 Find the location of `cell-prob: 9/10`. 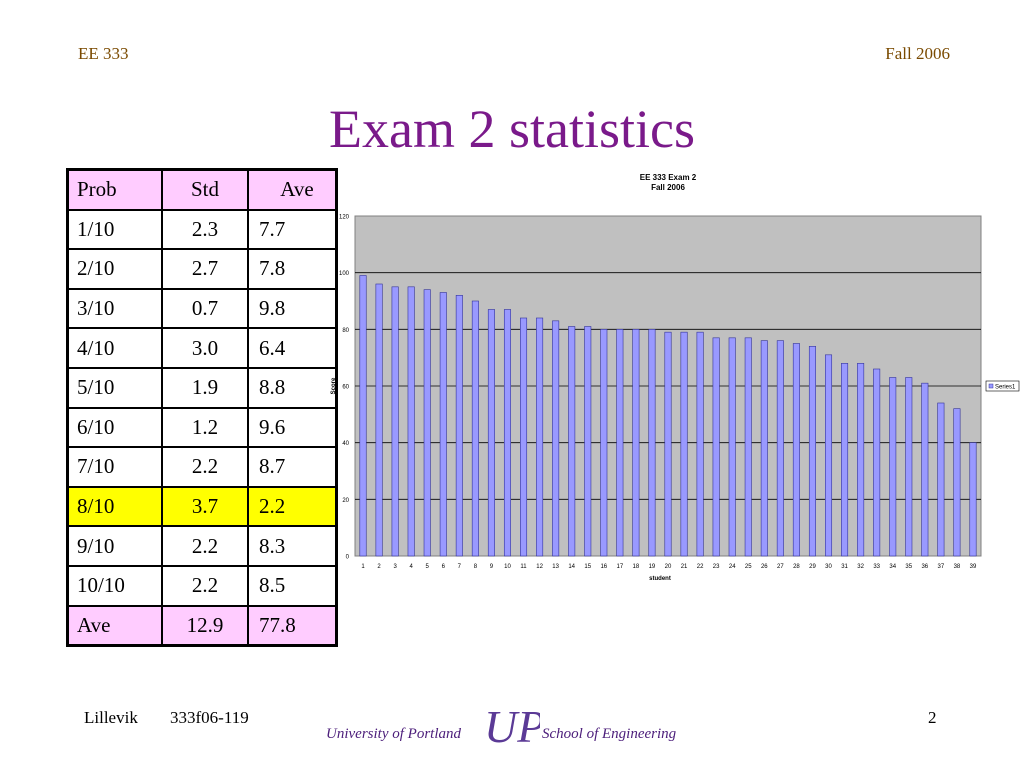

cell-prob: 9/10 is located at coordinates (114, 546).